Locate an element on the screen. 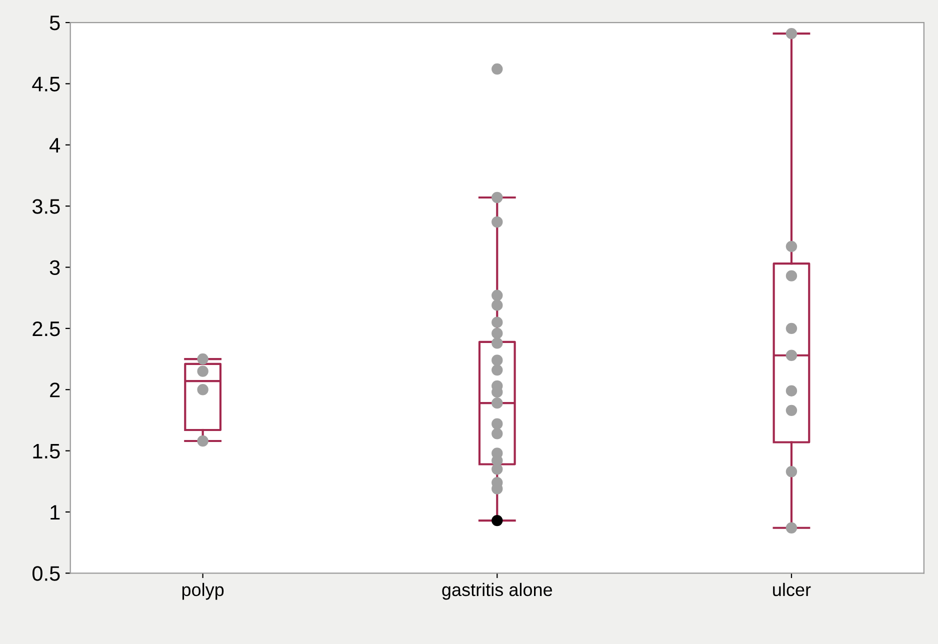  x-tick-label: ulcer is located at coordinates (792, 589).